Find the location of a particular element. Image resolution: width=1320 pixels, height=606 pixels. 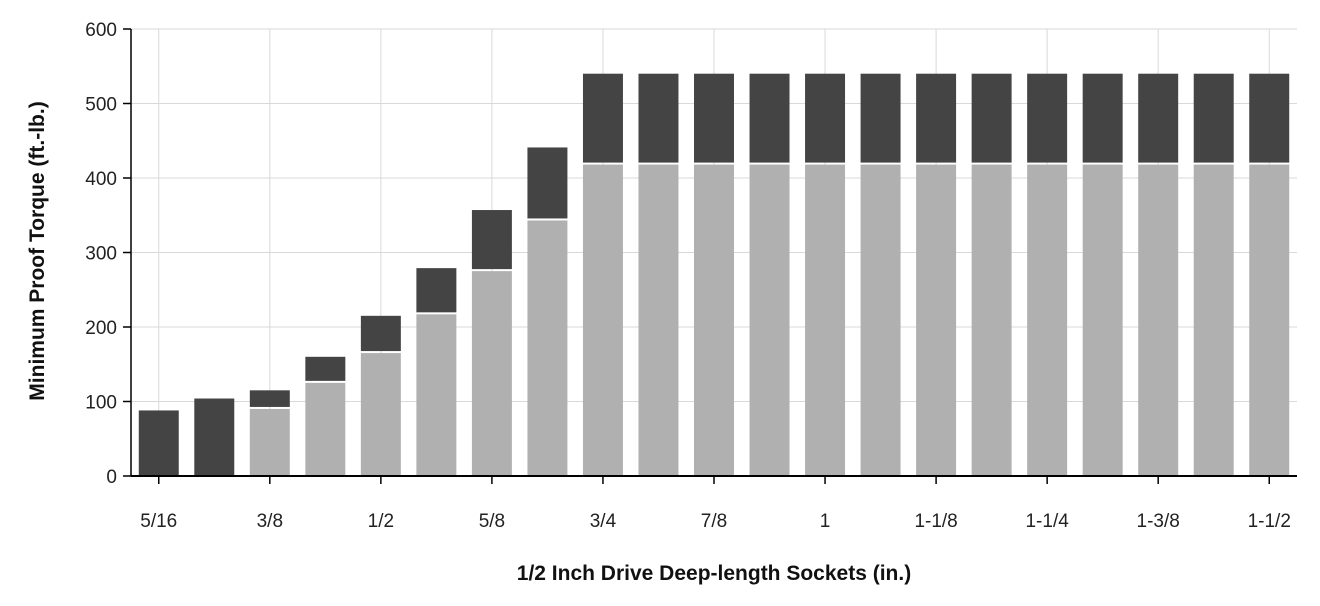

x-tick-label: 1-3/8 is located at coordinates (1158, 521).